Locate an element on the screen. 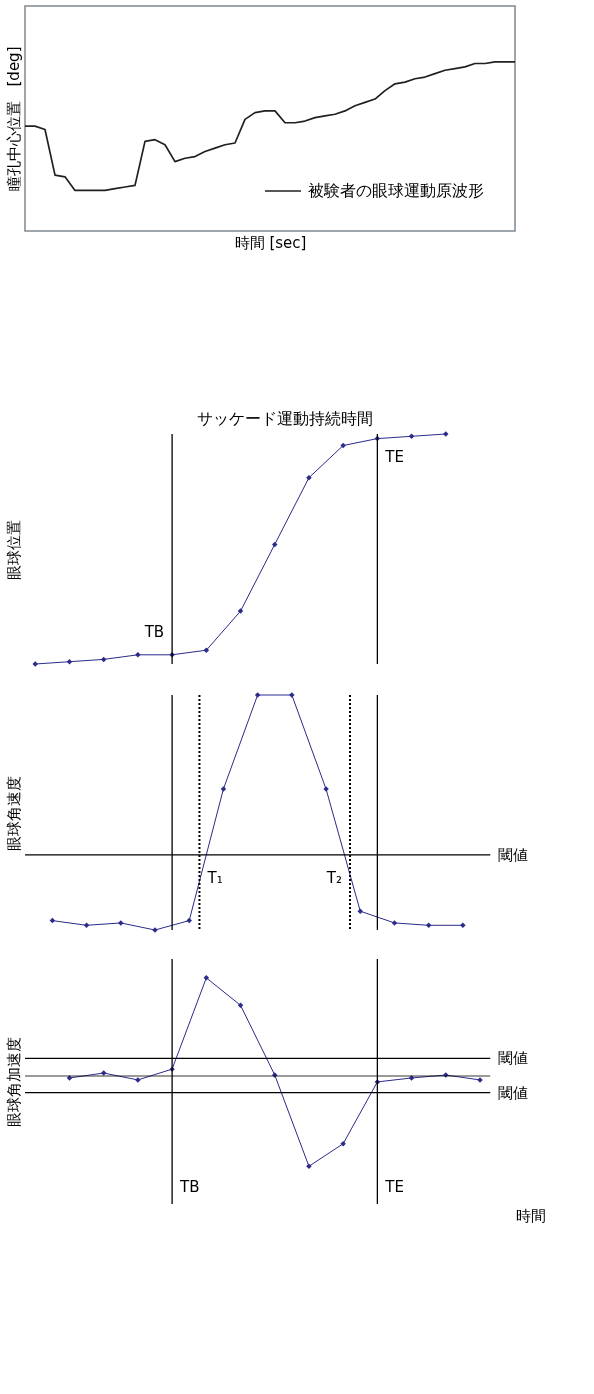 This screenshot has height=1394, width=594. legend-label: 被験者の眼球運動原波形 is located at coordinates (396, 190).